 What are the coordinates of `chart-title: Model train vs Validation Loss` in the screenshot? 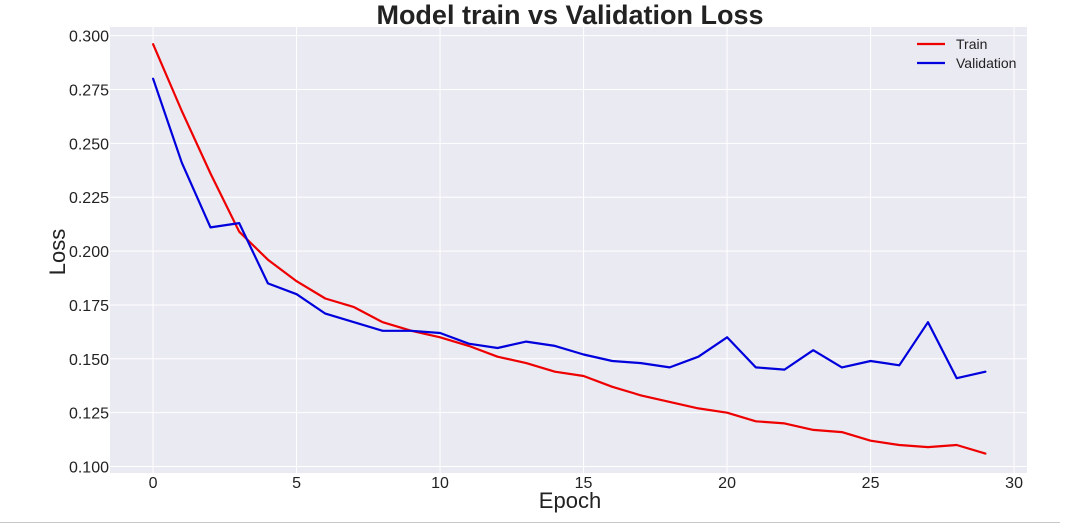 It's located at (569, 15).